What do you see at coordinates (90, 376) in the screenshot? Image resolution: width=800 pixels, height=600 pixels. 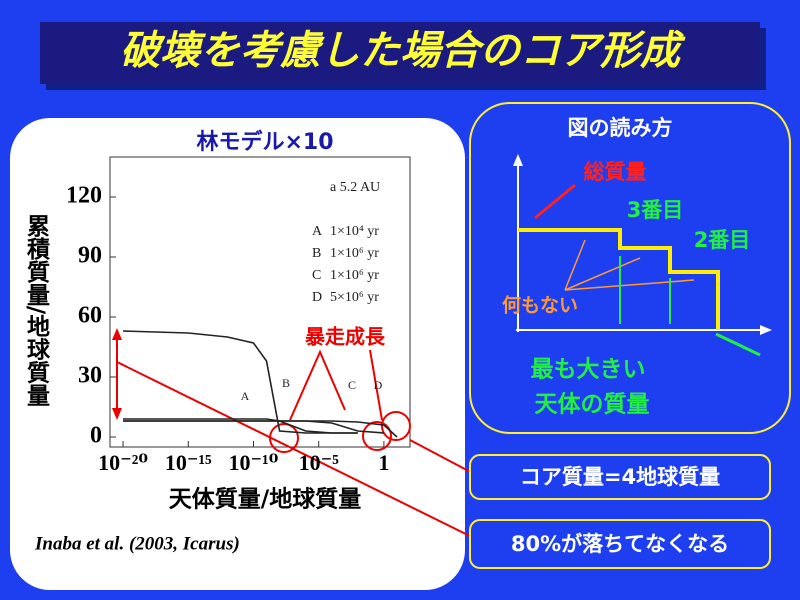 I see `y-tick-label: 30` at bounding box center [90, 376].